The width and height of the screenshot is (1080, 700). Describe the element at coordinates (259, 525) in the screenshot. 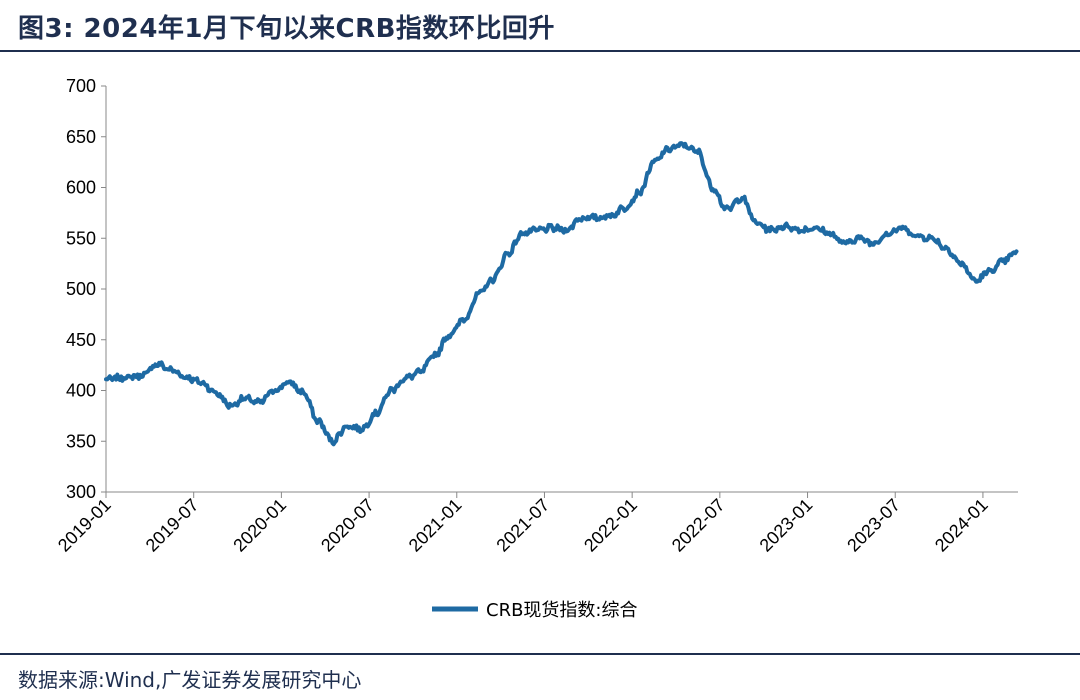

I see `x-tick-label: 2020-01` at that location.